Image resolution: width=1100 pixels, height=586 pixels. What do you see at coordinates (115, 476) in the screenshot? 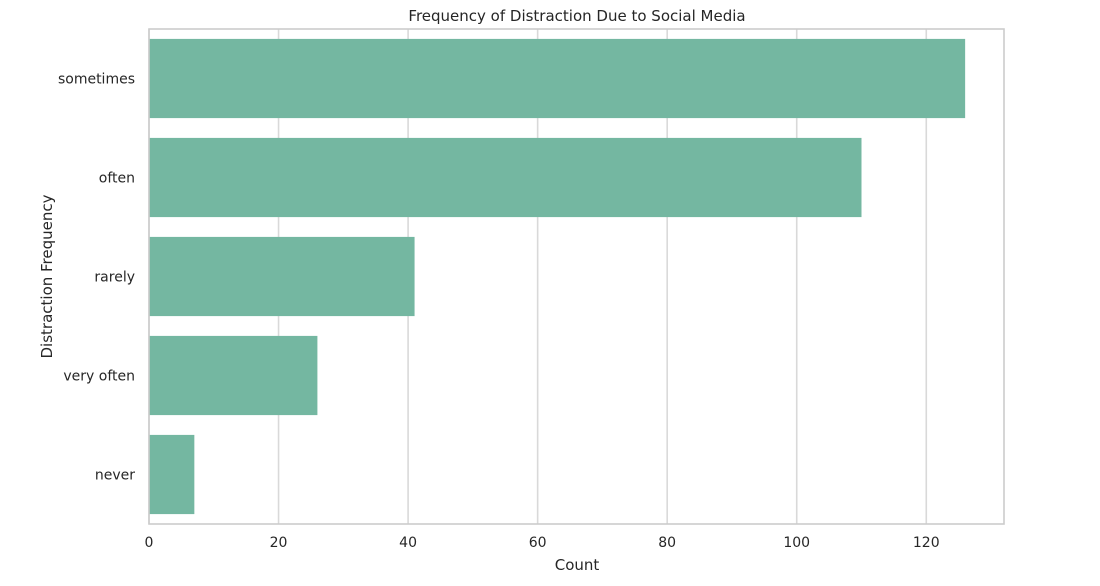
I see `y-tick-label: never` at bounding box center [115, 476].